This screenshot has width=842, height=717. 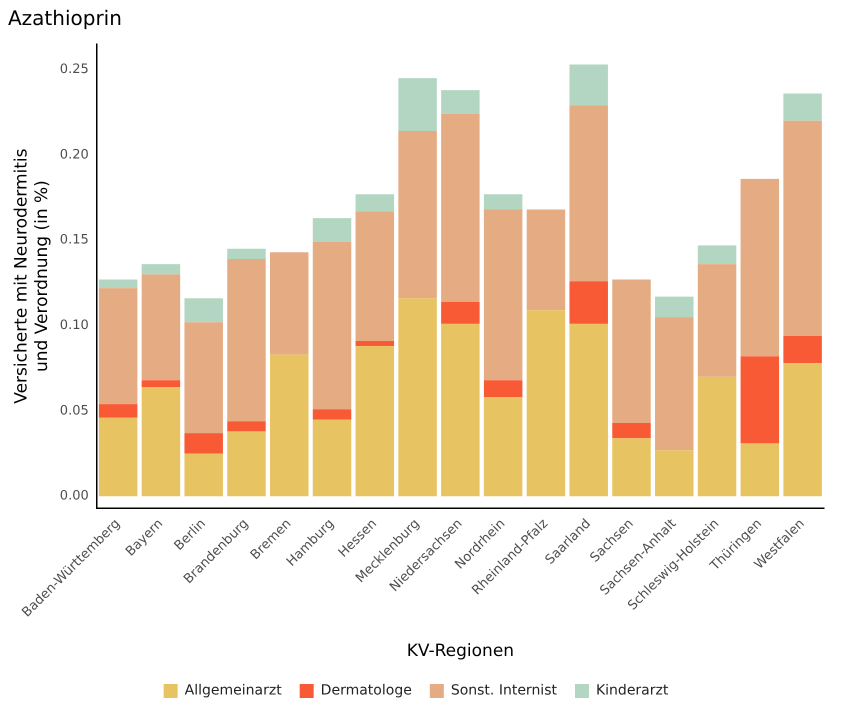 I want to click on legend-label: Allgemeinarzt, so click(x=233, y=690).